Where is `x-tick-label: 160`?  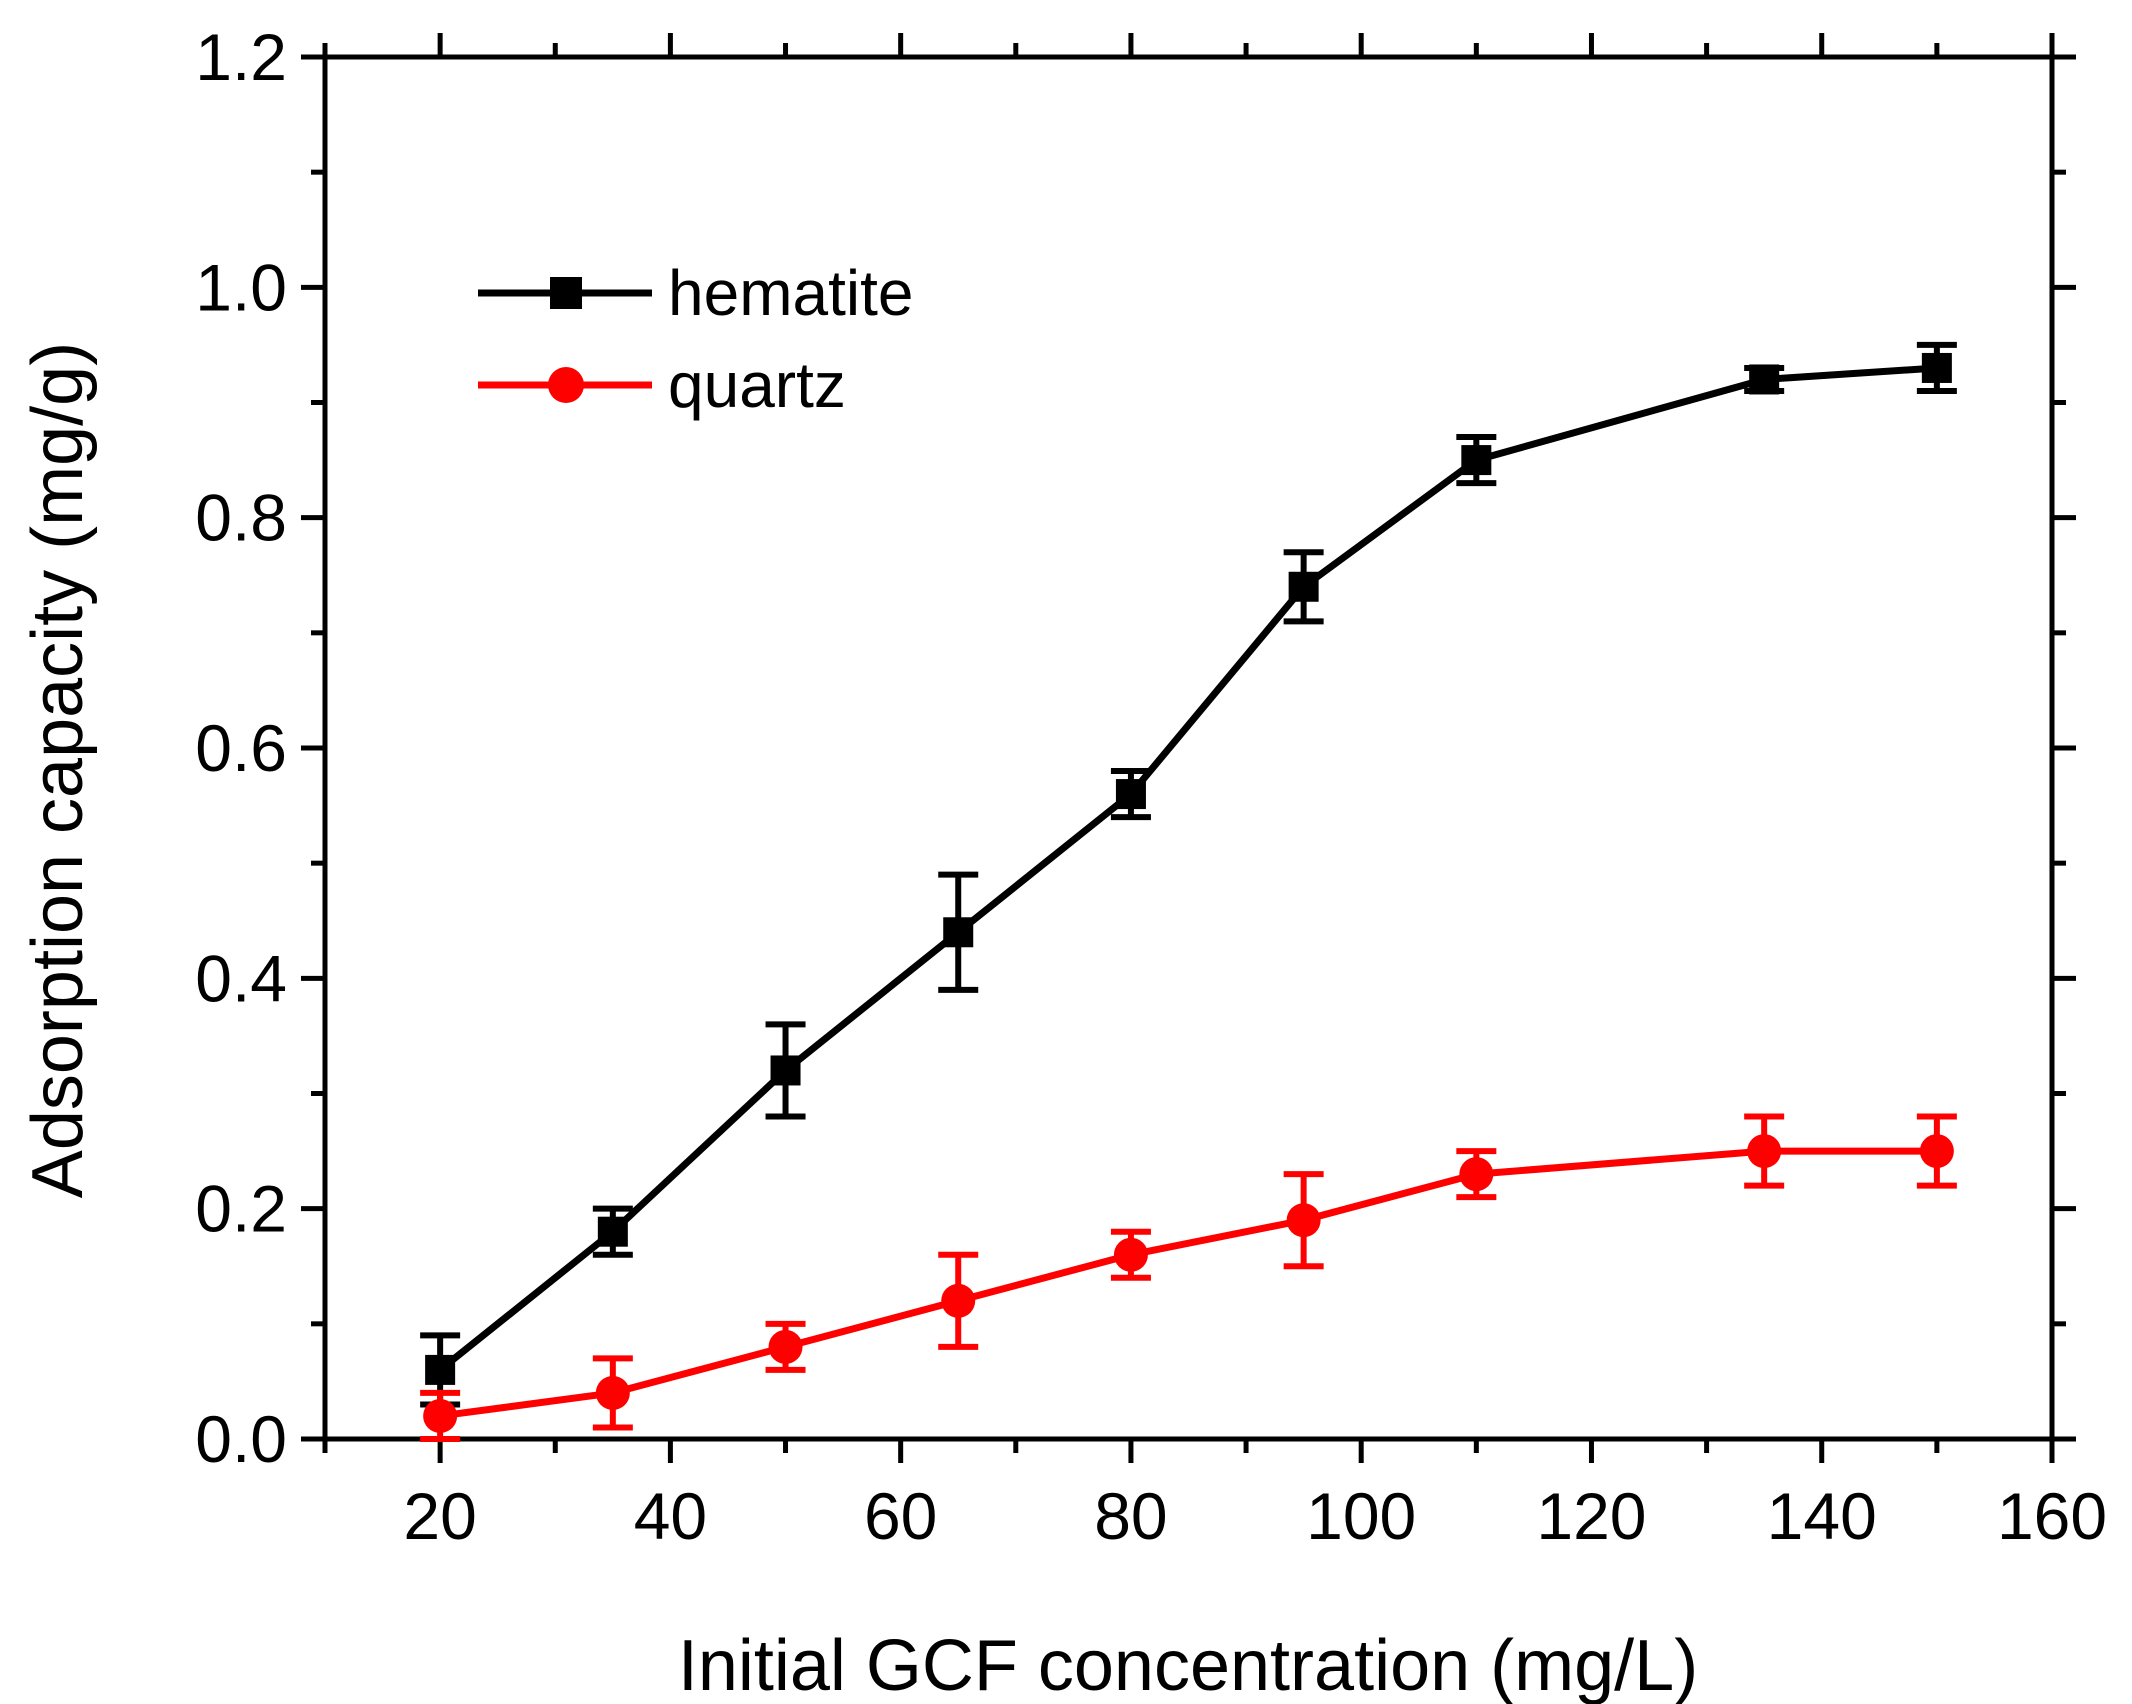
x-tick-label: 160 is located at coordinates (2052, 1516).